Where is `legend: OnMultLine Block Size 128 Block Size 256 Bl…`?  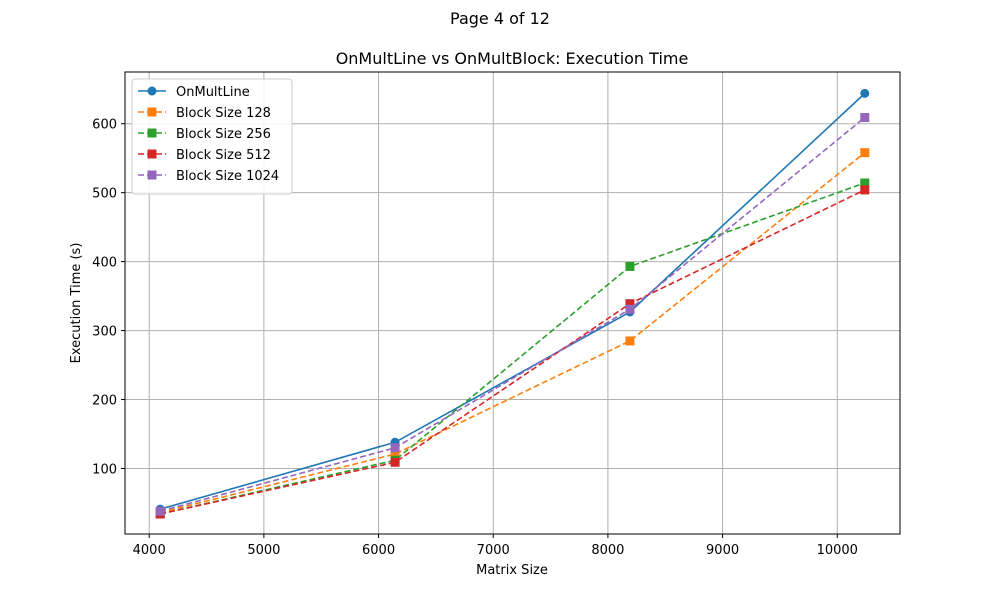 legend: OnMultLine Block Size 128 Block Size 256 Bl… is located at coordinates (212, 136).